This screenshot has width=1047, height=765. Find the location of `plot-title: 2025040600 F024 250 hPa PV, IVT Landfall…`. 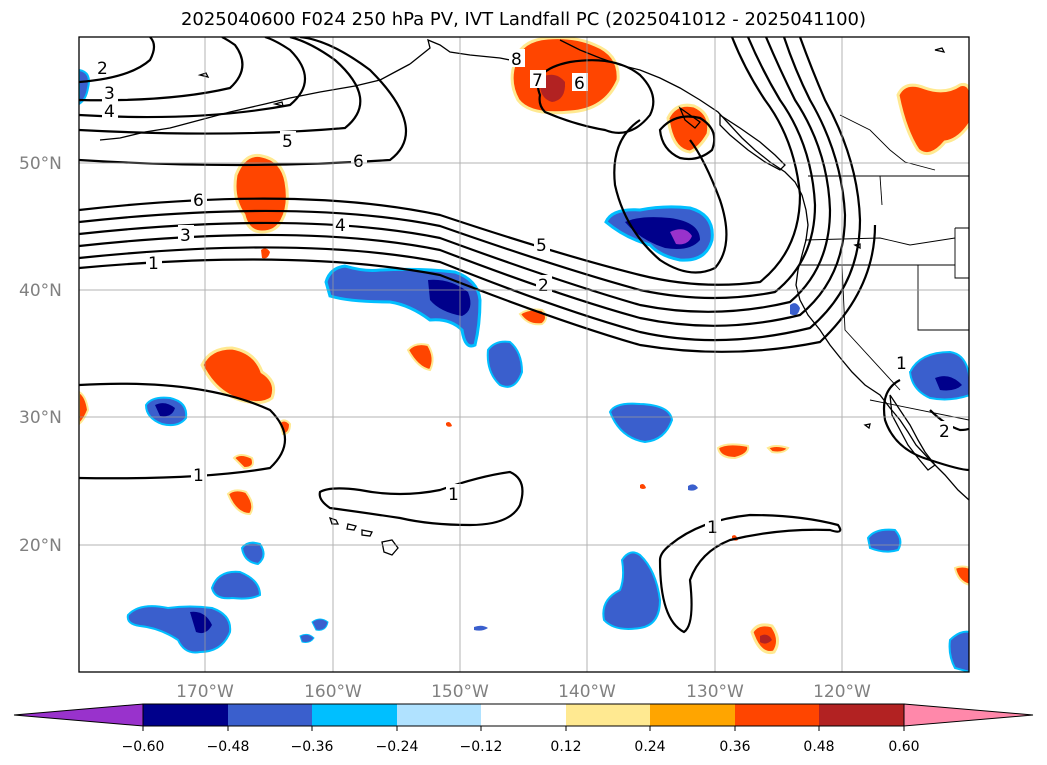

plot-title: 2025040600 F024 250 hPa PV, IVT Landfall… is located at coordinates (523, 19).